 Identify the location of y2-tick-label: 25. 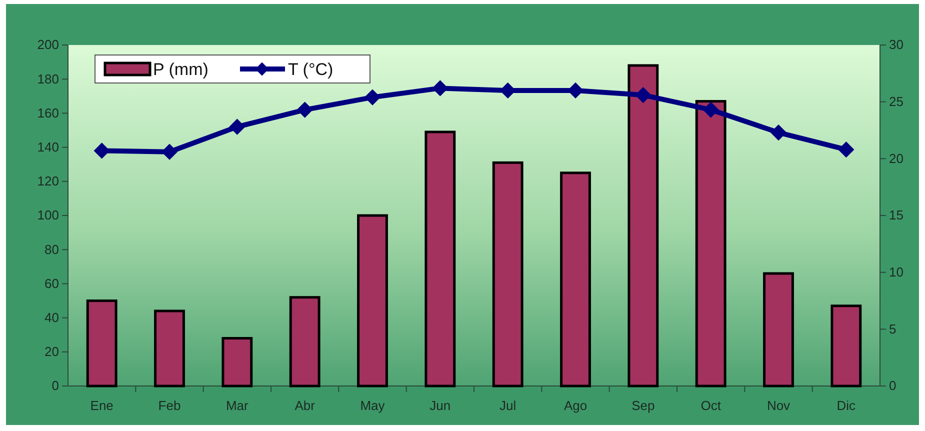
(896, 101).